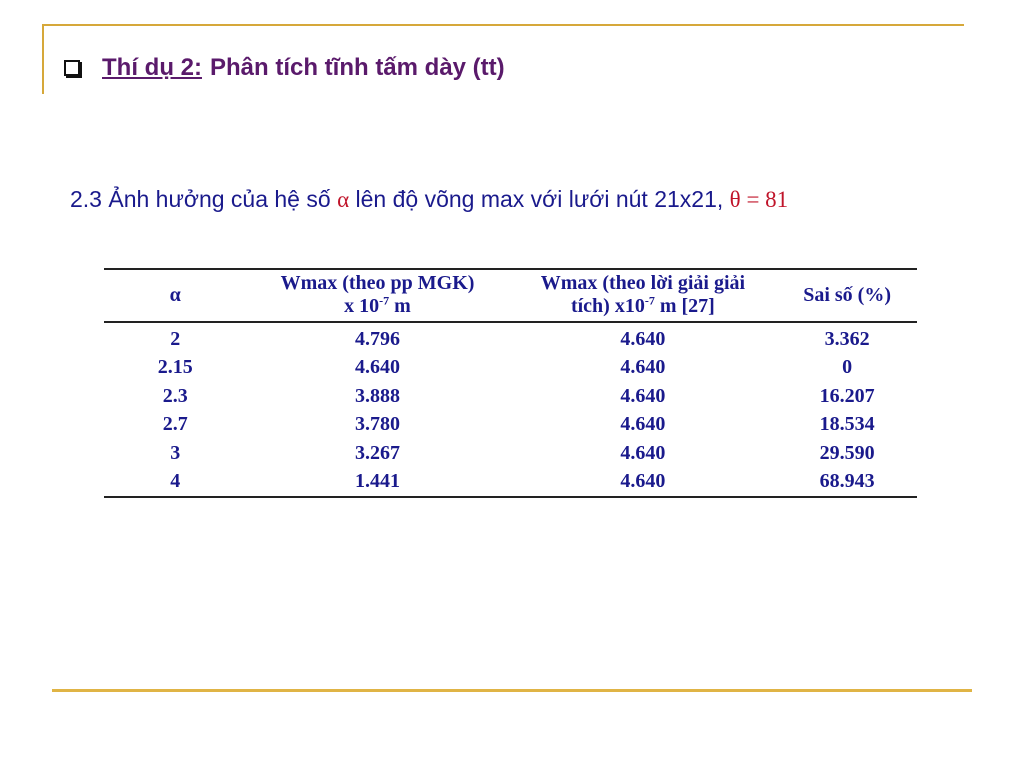 The image size is (1024, 768). What do you see at coordinates (684, 306) in the screenshot?
I see `header-wmax-analytic-unit-post: m [27]` at bounding box center [684, 306].